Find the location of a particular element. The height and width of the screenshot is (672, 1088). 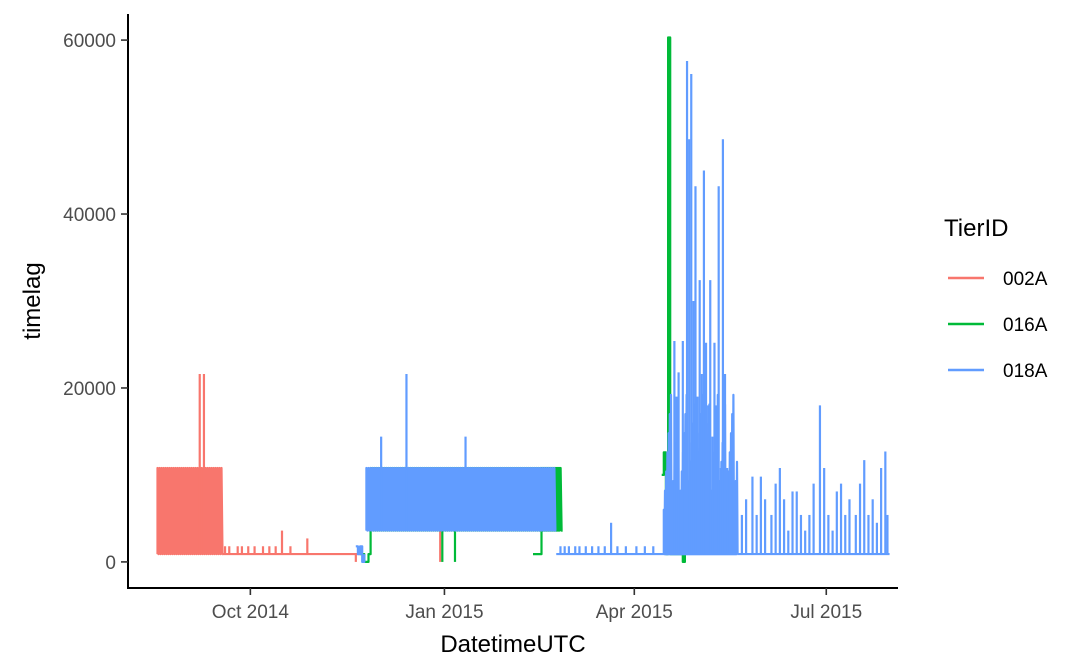

series-002A is located at coordinates (444, 468).